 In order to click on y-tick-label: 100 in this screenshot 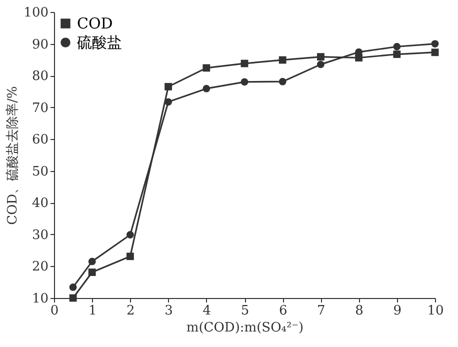, I will do `click(36, 13)`.